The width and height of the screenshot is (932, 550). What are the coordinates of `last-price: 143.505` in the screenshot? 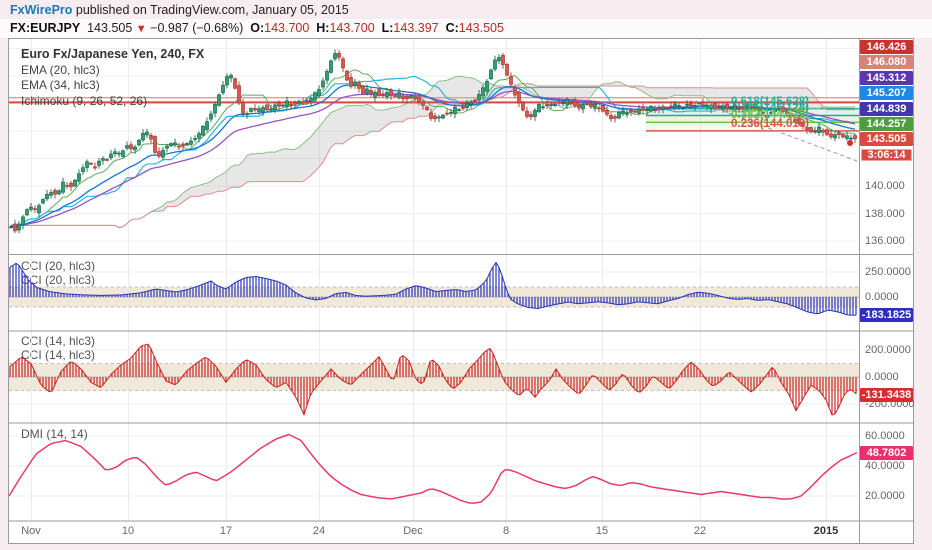 It's located at (110, 28).